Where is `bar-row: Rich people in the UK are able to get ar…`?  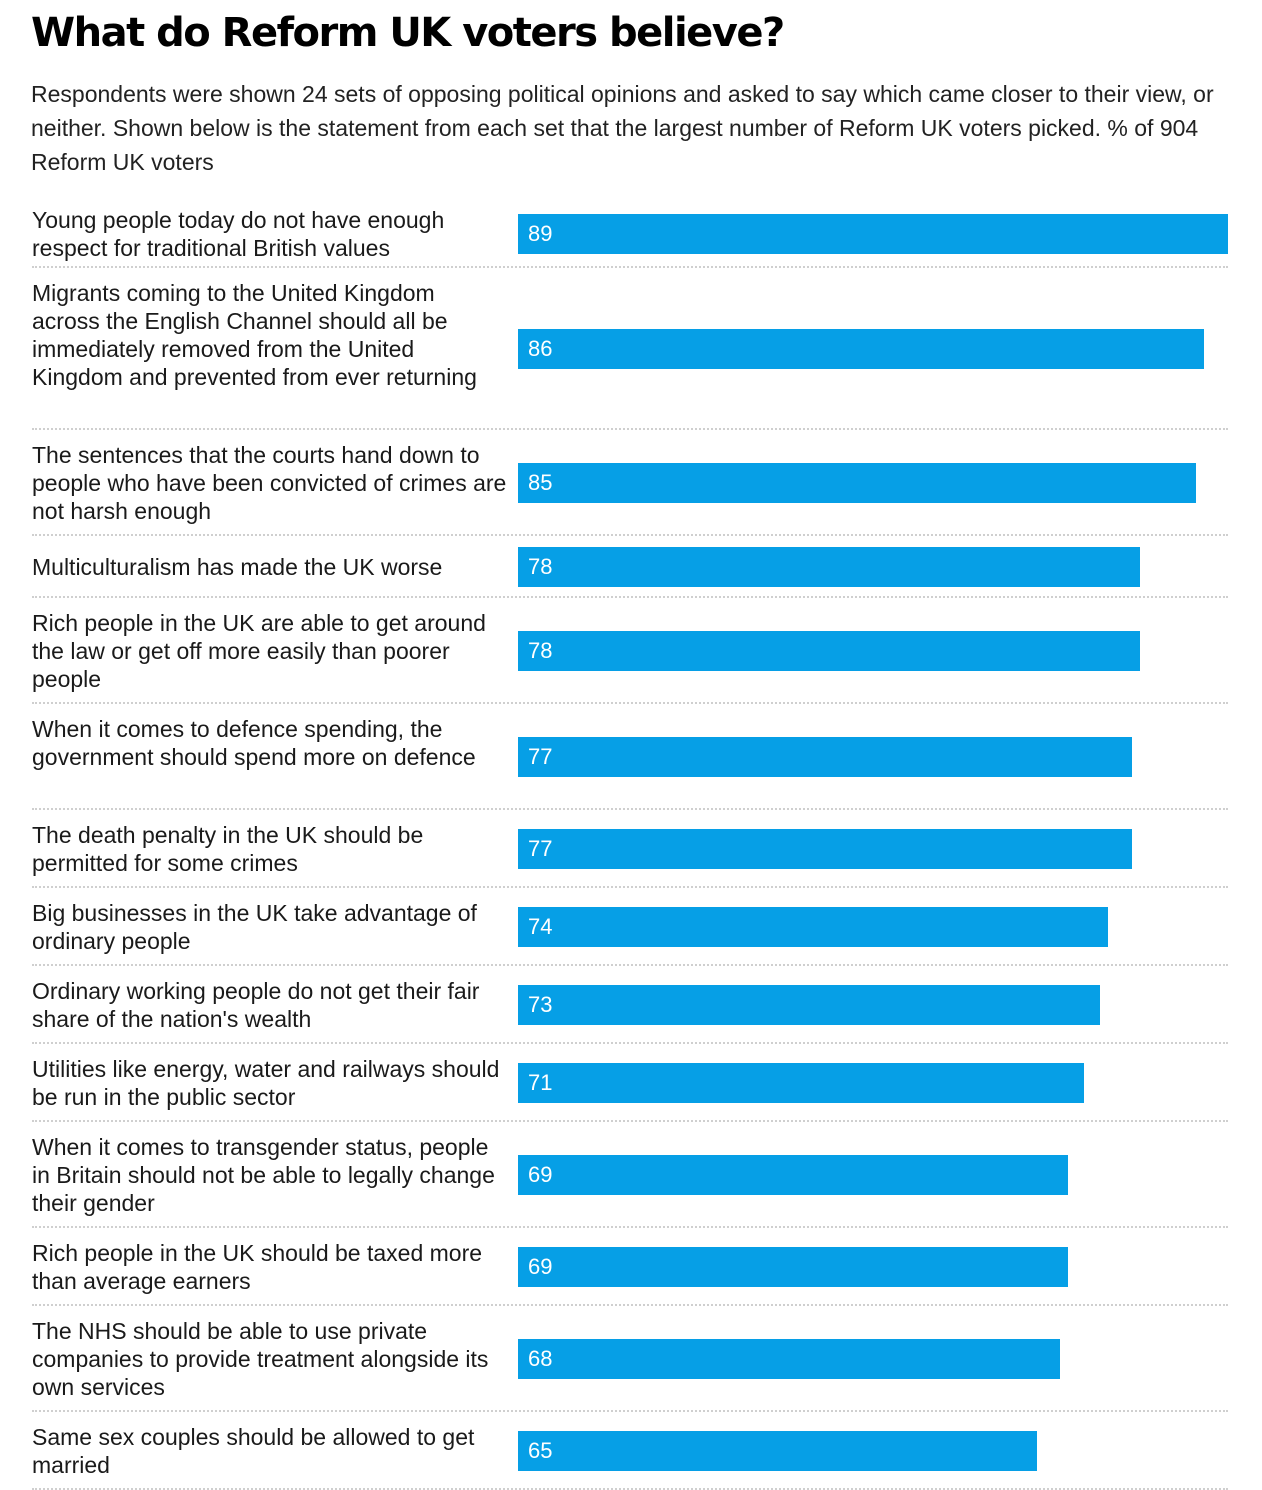
bar-row: Rich people in the UK are able to get ar… is located at coordinates (630, 651).